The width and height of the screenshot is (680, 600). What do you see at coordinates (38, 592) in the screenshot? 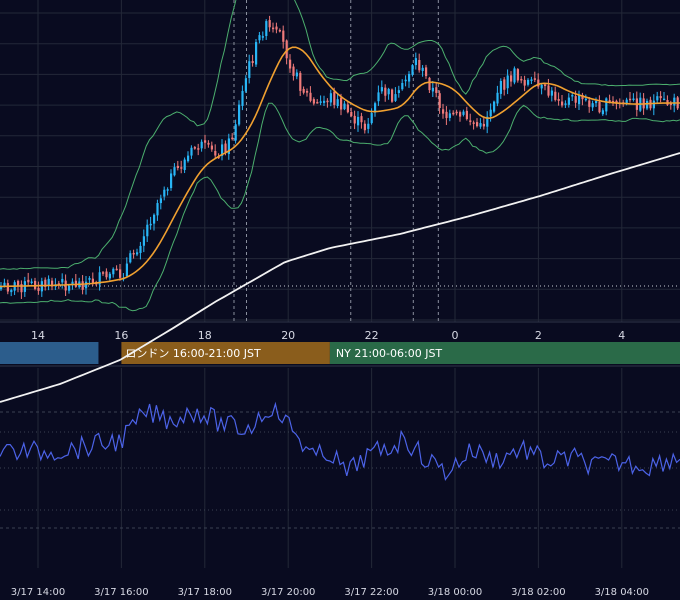
I see `bottom-tick-label: 3/17 14:00` at bounding box center [38, 592].